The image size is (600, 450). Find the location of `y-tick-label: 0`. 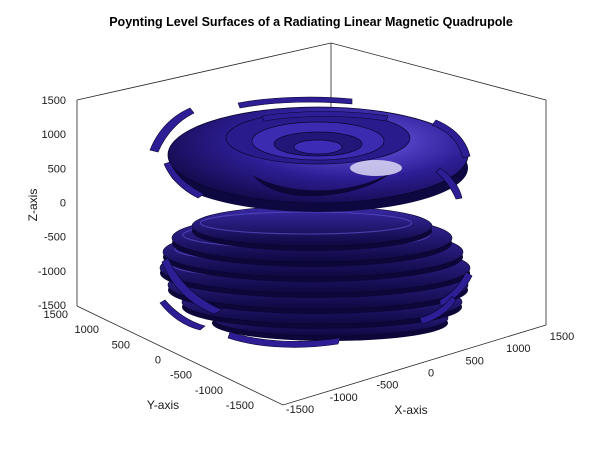

y-tick-label: 0 is located at coordinates (158, 361).